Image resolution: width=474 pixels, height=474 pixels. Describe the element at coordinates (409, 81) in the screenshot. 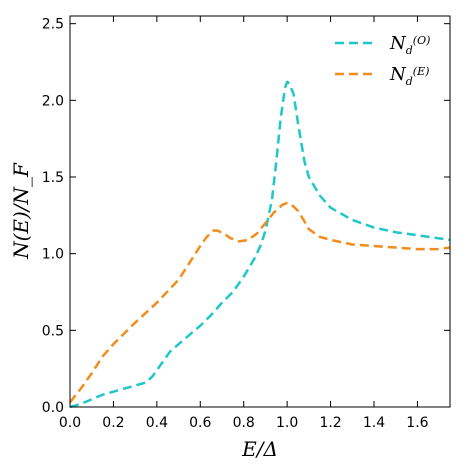

I see `legend-sub-1: d` at that location.